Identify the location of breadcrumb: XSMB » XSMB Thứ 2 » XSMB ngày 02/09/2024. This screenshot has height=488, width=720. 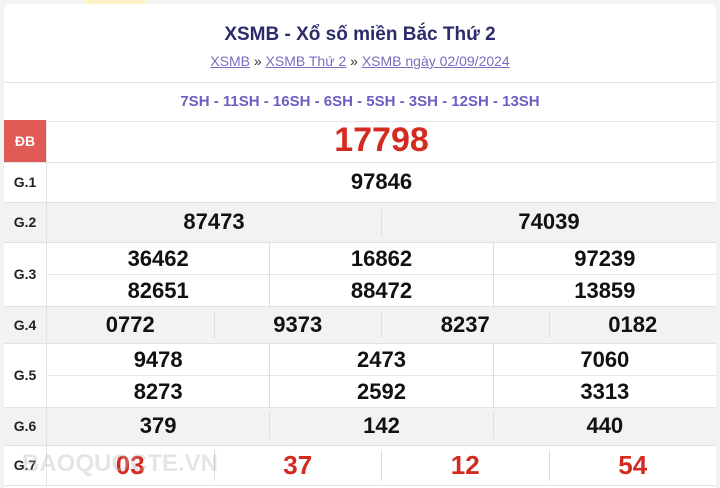
(360, 61).